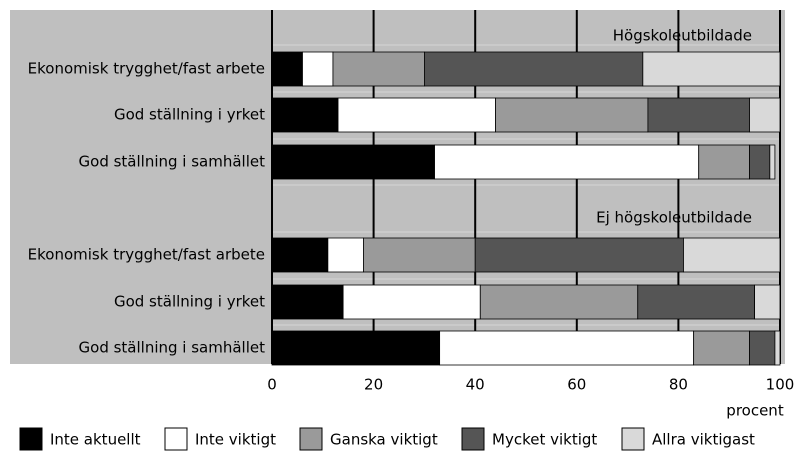 Image resolution: width=795 pixels, height=467 pixels. What do you see at coordinates (755, 411) in the screenshot?
I see `x-axis-label: procent` at bounding box center [755, 411].